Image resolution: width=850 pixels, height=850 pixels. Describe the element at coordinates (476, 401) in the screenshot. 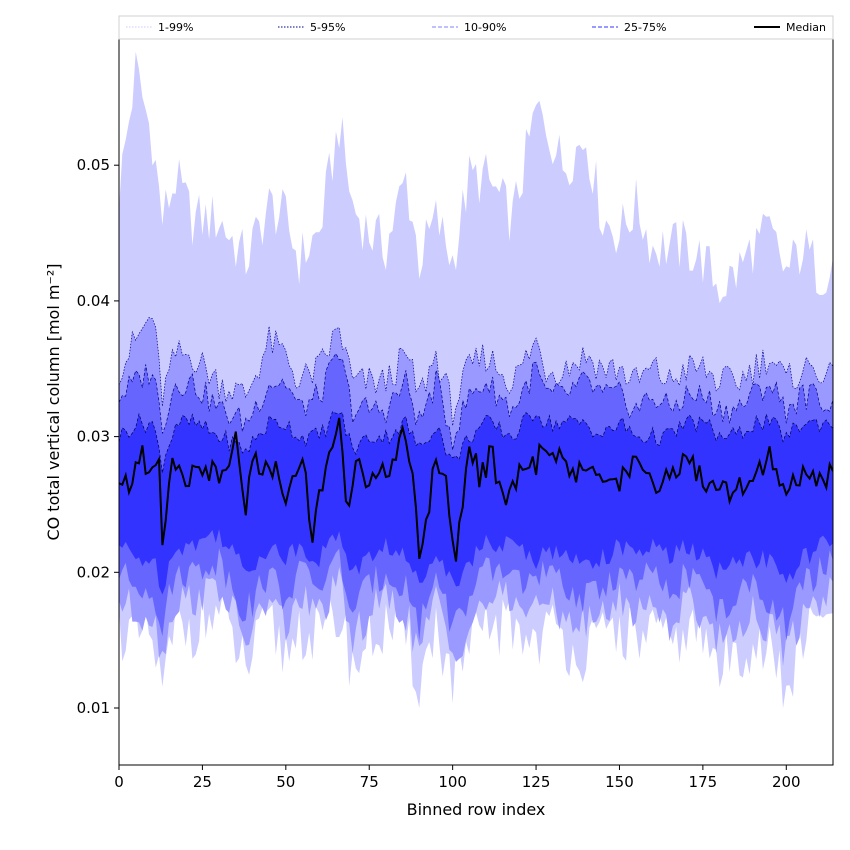

I see `band-edge-10-90%` at that location.